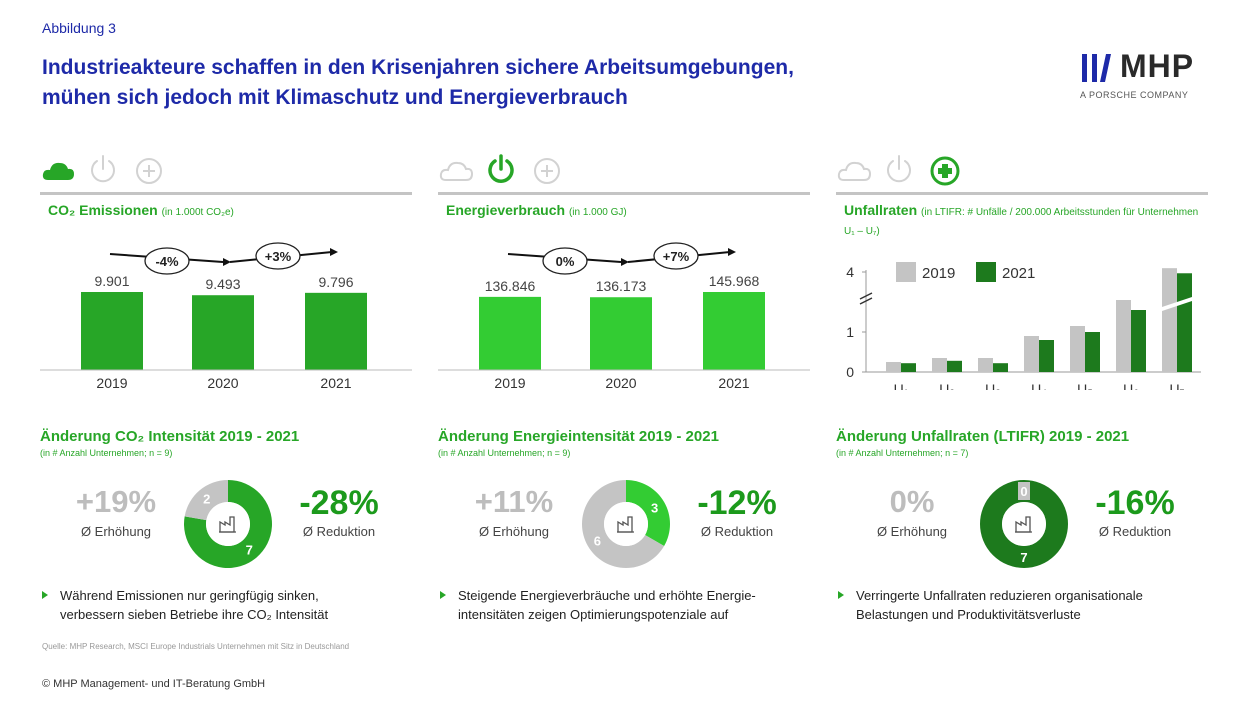  I want to click on change-label: +7%, so click(676, 256).